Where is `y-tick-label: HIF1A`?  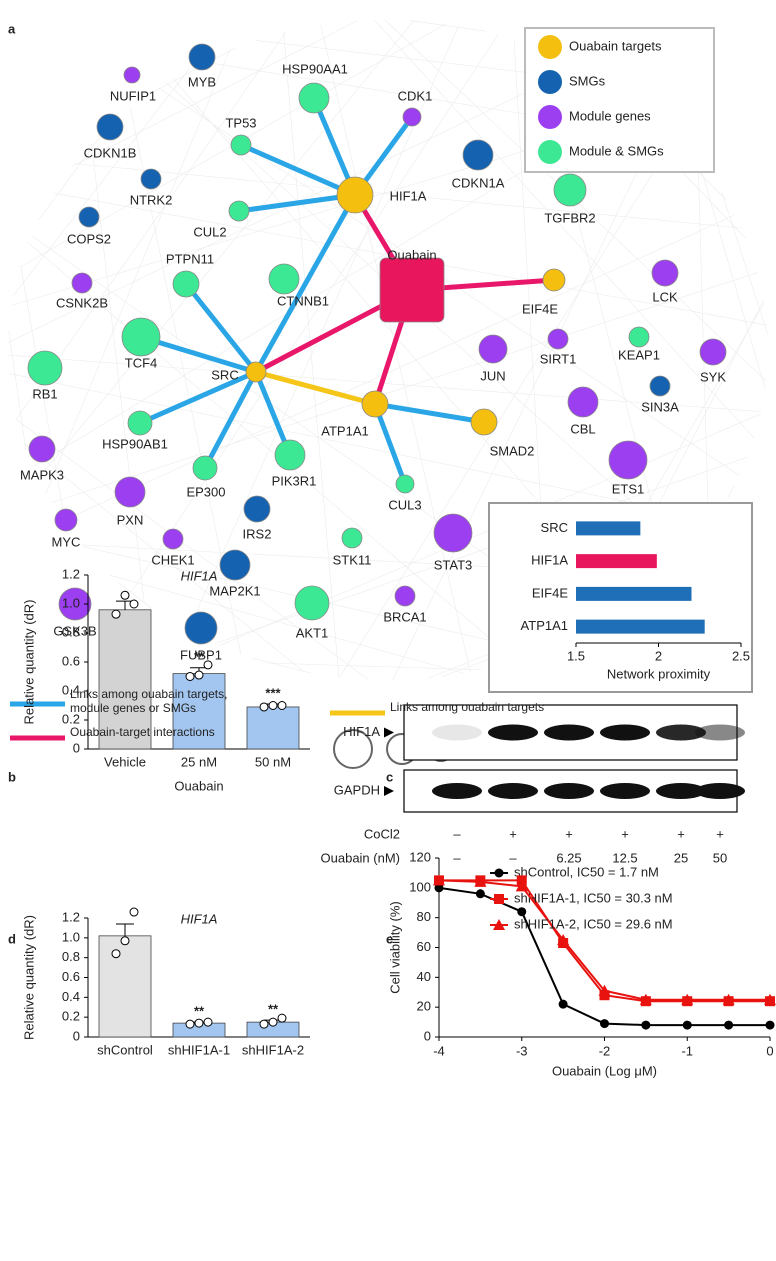
y-tick-label: HIF1A is located at coordinates (549, 560).